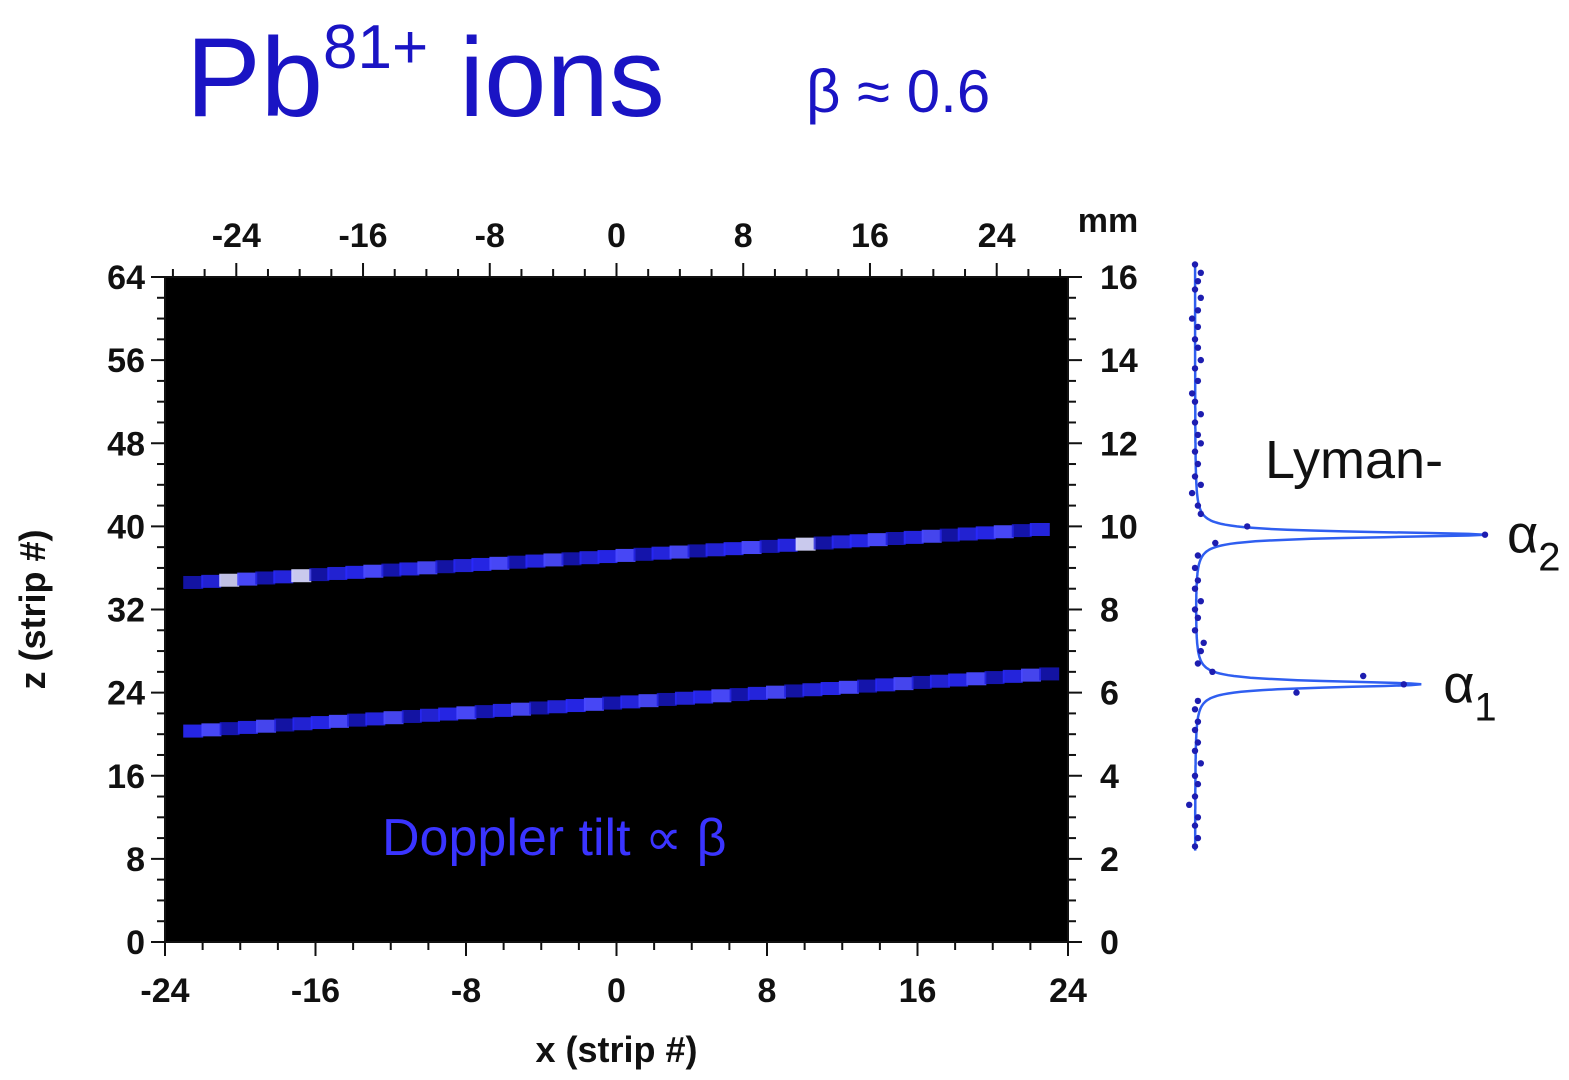 This screenshot has height=1080, width=1569. Describe the element at coordinates (1108, 221) in the screenshot. I see `top-axis-unit: mm` at that location.